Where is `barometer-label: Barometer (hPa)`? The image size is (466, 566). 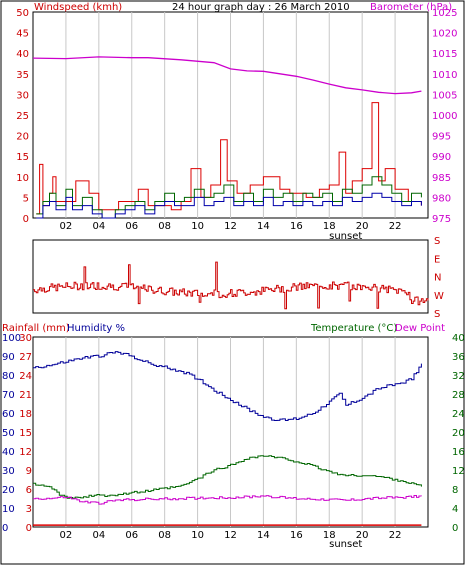
barometer-label: Barometer (hPa) is located at coordinates (411, 7).